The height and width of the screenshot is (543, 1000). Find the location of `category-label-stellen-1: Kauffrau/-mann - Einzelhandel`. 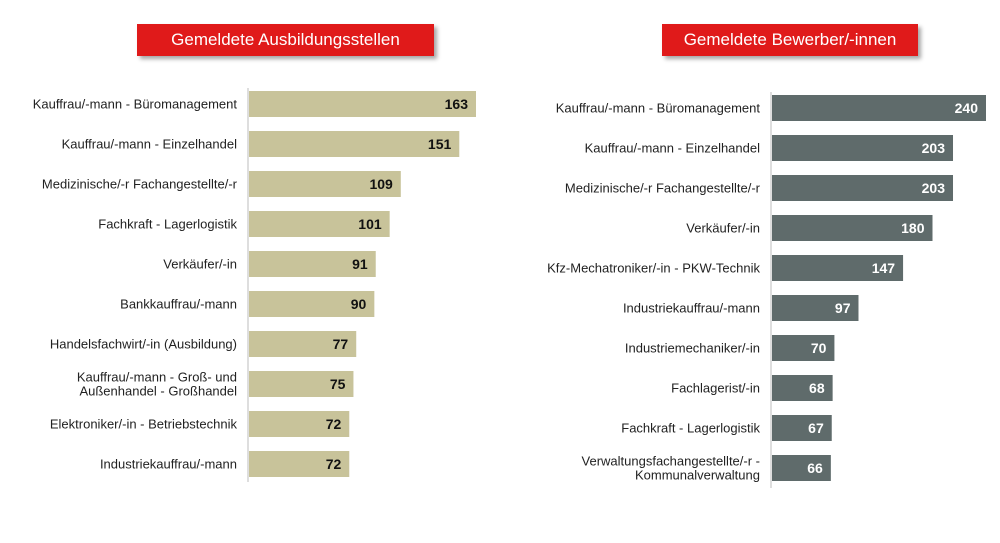

category-label-stellen-1: Kauffrau/-mann - Einzelhandel is located at coordinates (149, 144).